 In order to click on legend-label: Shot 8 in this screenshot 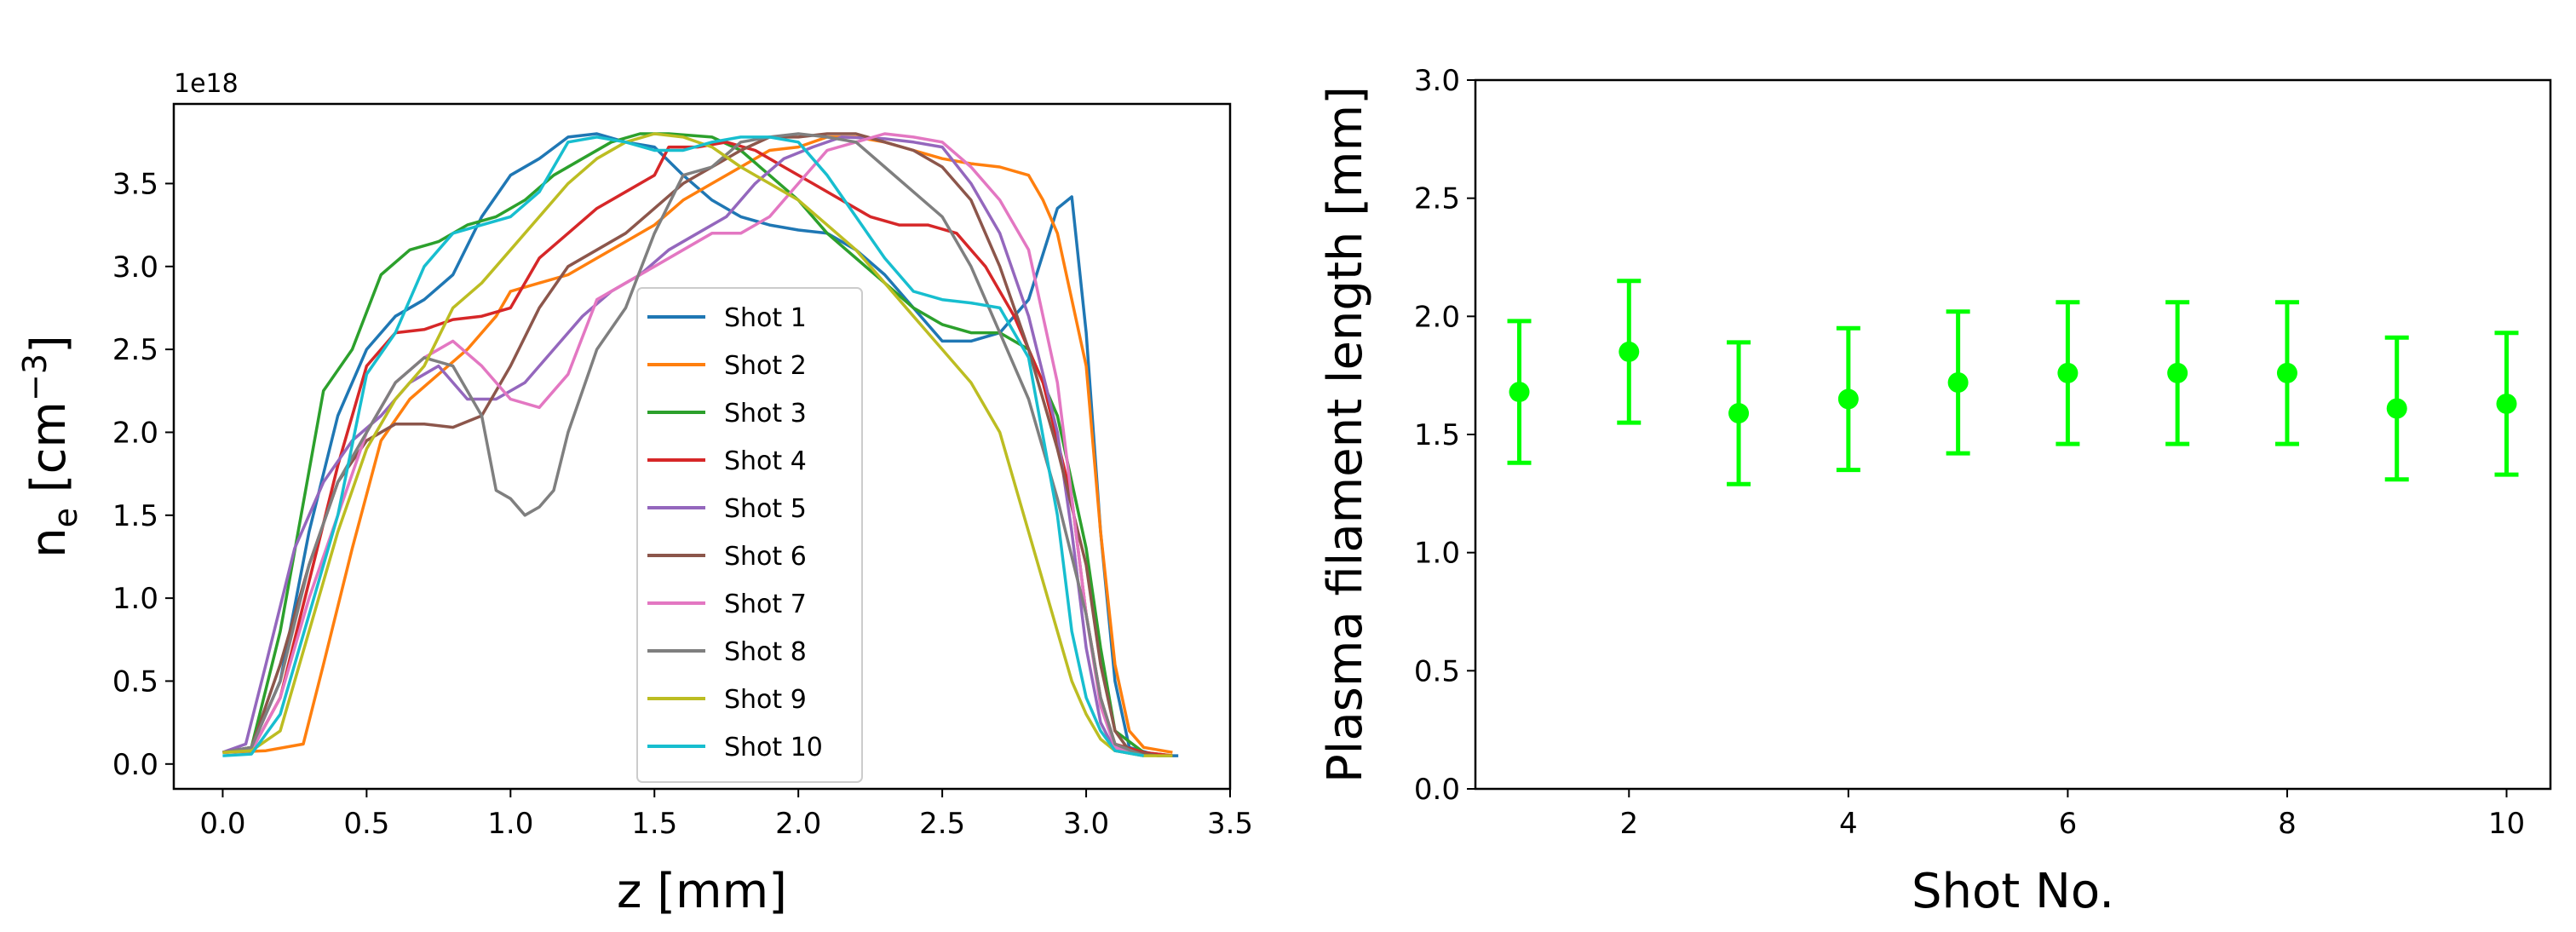, I will do `click(765, 652)`.